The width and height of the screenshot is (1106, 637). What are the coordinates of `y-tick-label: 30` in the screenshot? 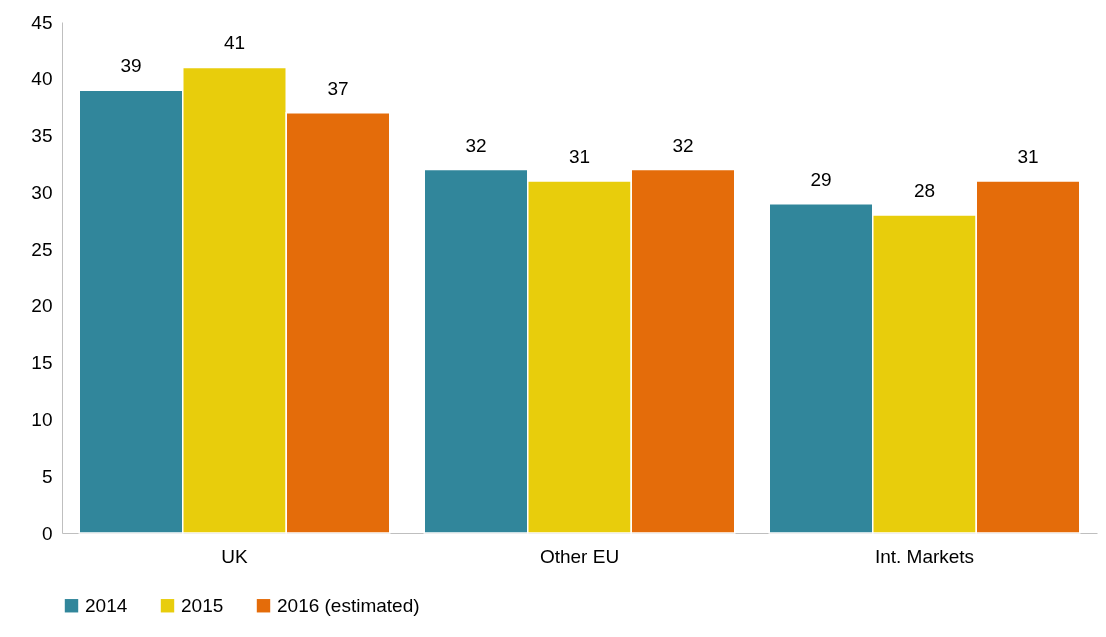 It's located at (42, 192).